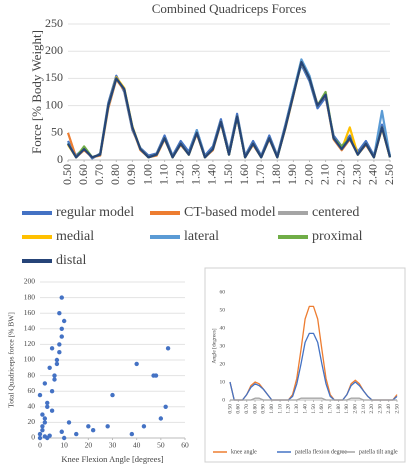 Image resolution: width=410 pixels, height=466 pixels. I want to click on legend-label: medial, so click(75, 236).